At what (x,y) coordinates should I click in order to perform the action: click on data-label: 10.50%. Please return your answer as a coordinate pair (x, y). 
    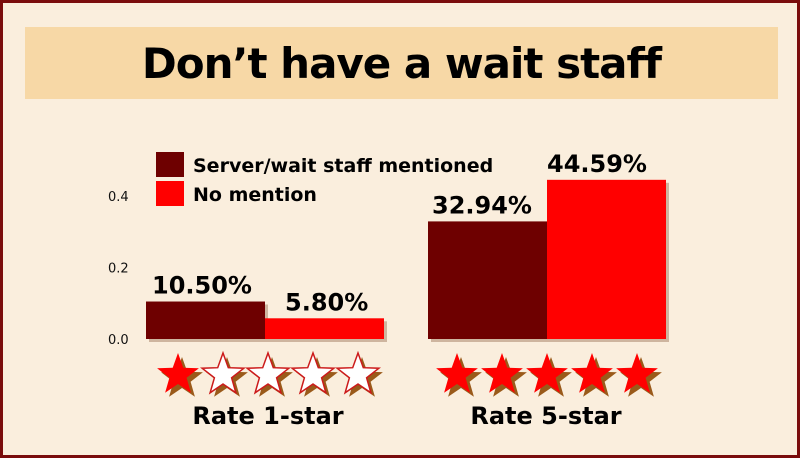
    Looking at the image, I should click on (202, 286).